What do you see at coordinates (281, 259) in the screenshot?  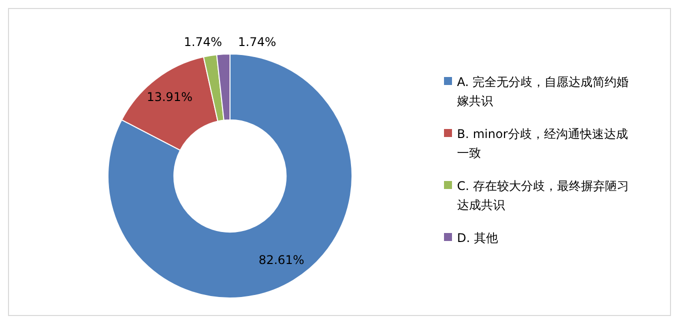 I see `data-label: 82.61%` at bounding box center [281, 259].